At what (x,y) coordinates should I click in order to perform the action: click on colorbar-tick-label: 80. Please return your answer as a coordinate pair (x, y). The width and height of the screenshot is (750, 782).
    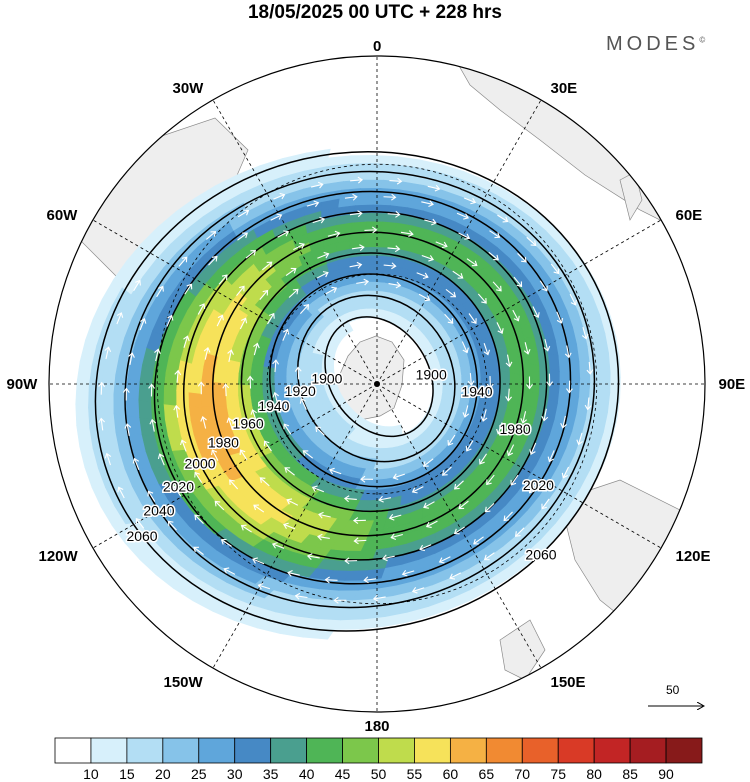
    Looking at the image, I should click on (594, 774).